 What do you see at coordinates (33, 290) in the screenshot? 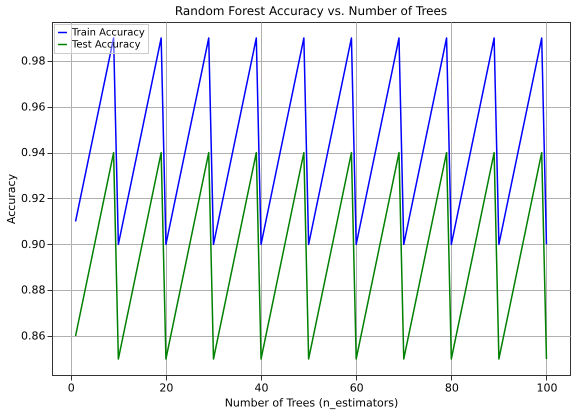
I see `y-tick-label: 0.88` at bounding box center [33, 290].